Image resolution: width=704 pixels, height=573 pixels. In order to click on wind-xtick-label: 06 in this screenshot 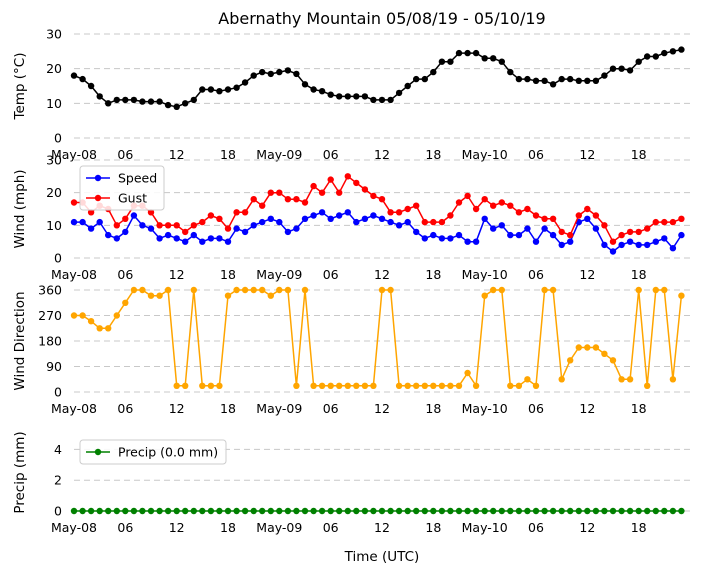, I will do `click(125, 274)`.